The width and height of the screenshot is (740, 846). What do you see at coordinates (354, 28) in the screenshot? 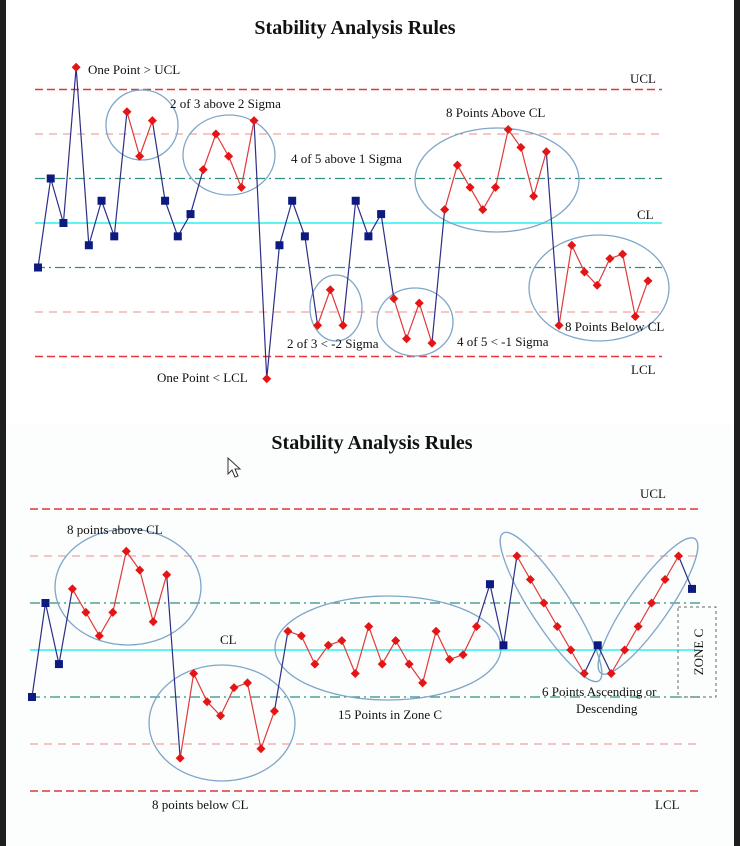
I see `chart-title: Stability Analysis Rules` at bounding box center [354, 28].